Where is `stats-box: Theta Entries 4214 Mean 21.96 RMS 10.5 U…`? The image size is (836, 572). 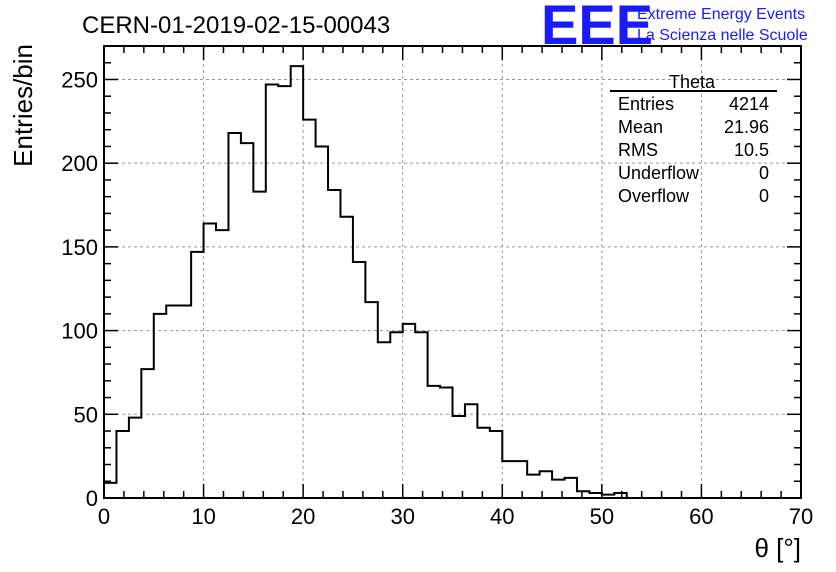
stats-box: Theta Entries 4214 Mean 21.96 RMS 10.5 U… is located at coordinates (693, 139).